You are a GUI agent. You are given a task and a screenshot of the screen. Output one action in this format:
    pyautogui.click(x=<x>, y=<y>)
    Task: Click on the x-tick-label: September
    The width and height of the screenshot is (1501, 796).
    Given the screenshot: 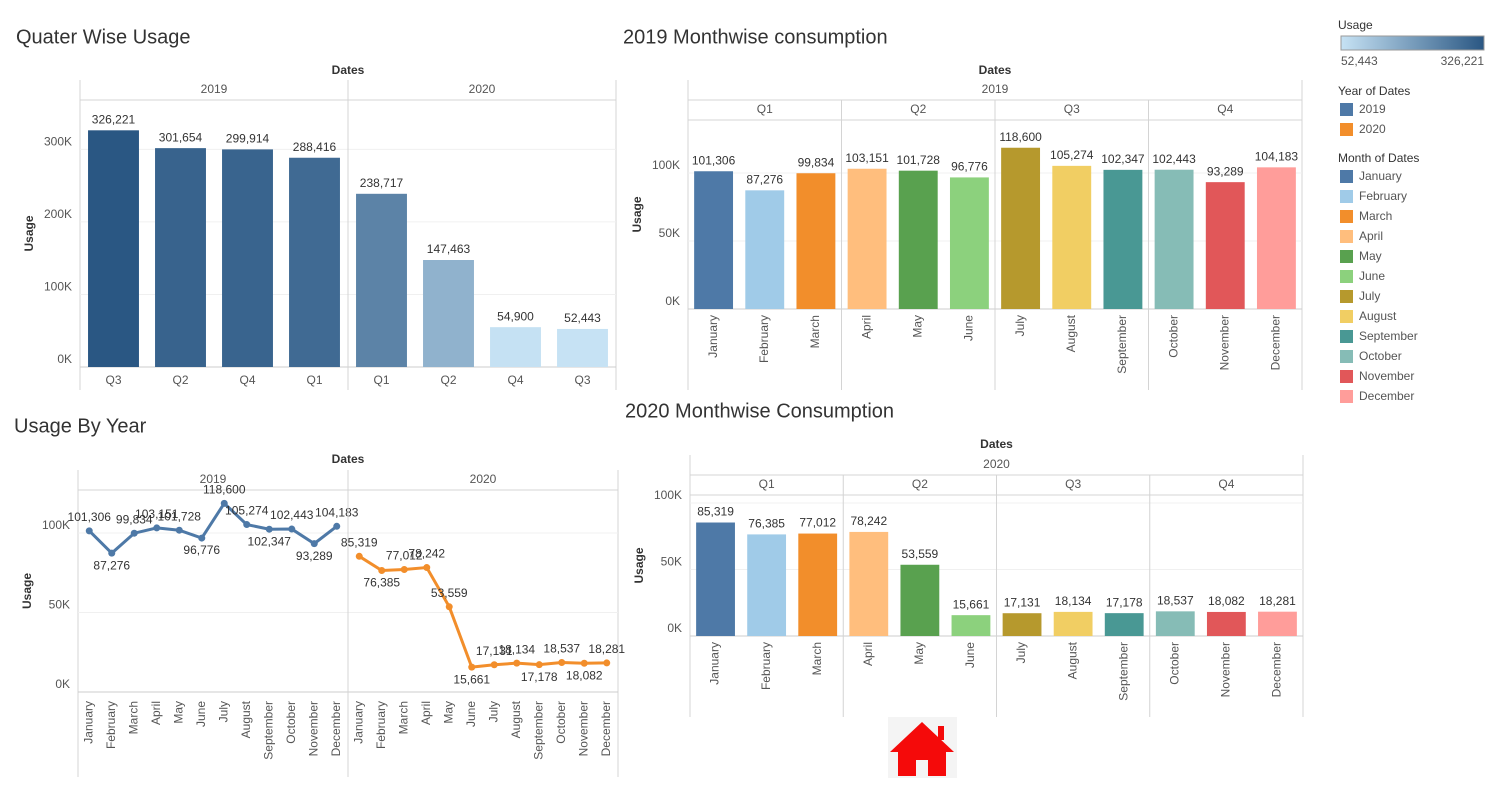 What is the action you would take?
    pyautogui.click(x=1122, y=344)
    